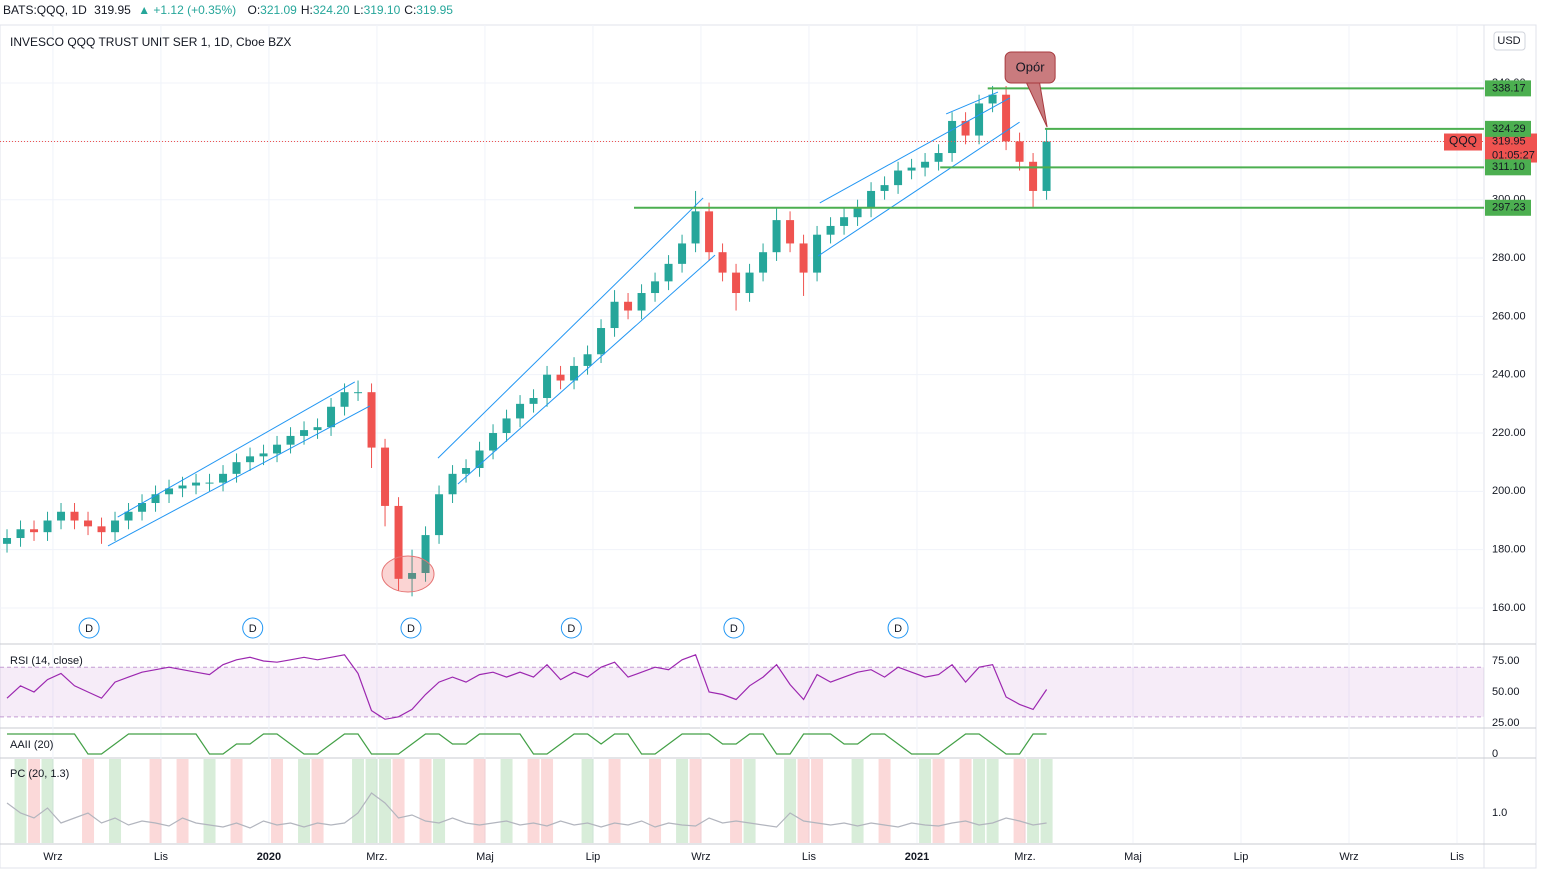 The height and width of the screenshot is (874, 1544). I want to click on level-label-bg, so click(1508, 167).